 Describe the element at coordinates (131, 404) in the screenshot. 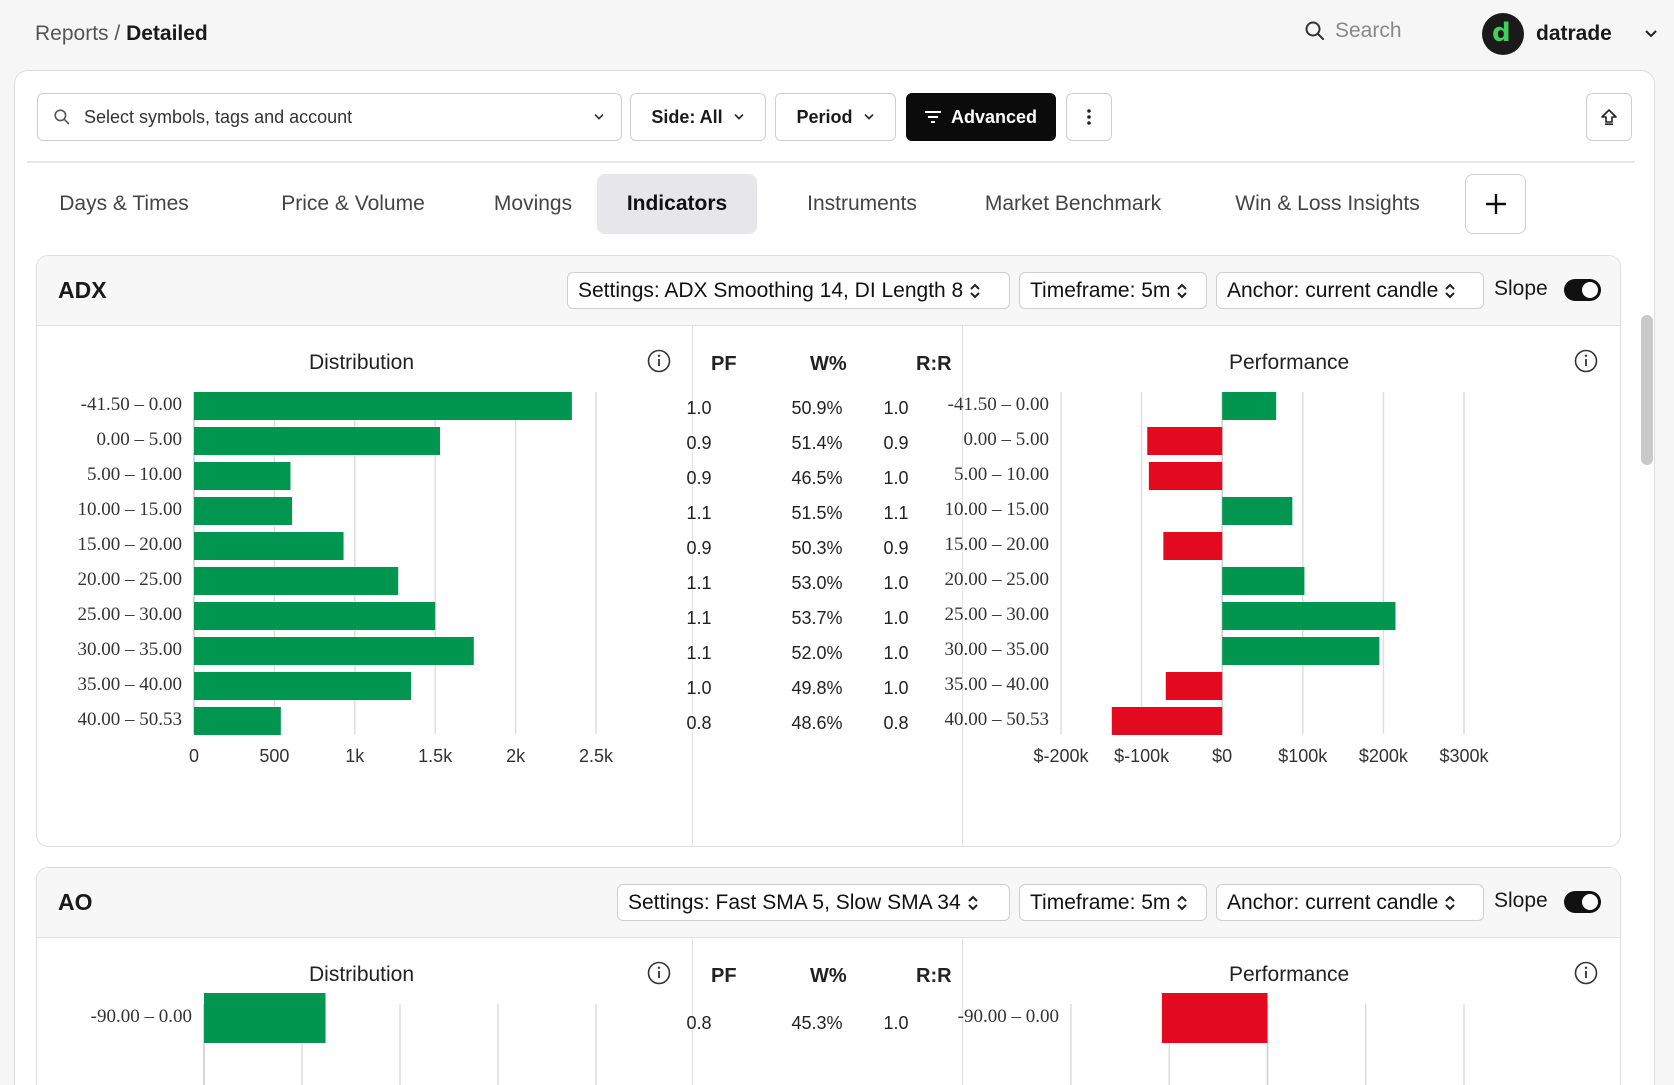

I see `y-tick-label: -41.50 – 0.00` at that location.